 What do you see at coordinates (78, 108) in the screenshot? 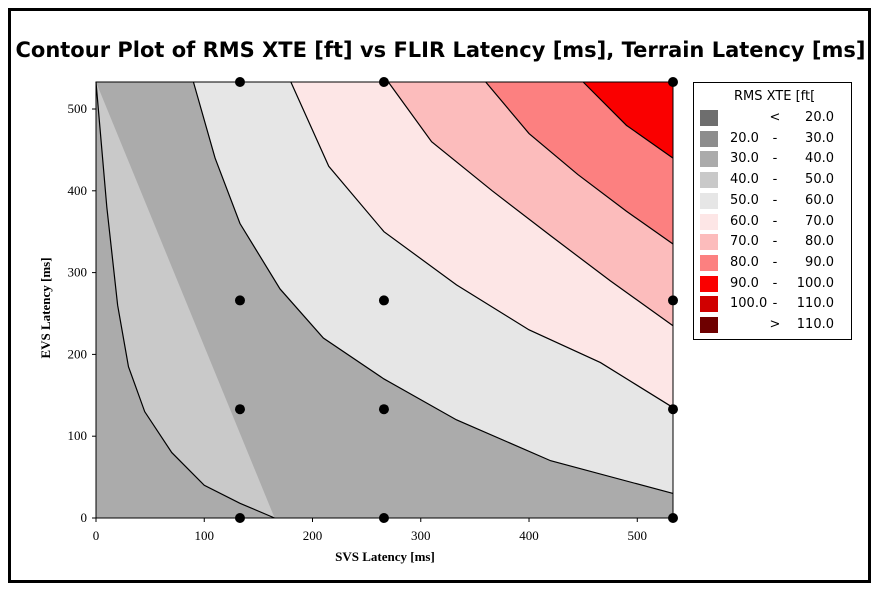
I see `y-tick-label: 500` at bounding box center [78, 108].